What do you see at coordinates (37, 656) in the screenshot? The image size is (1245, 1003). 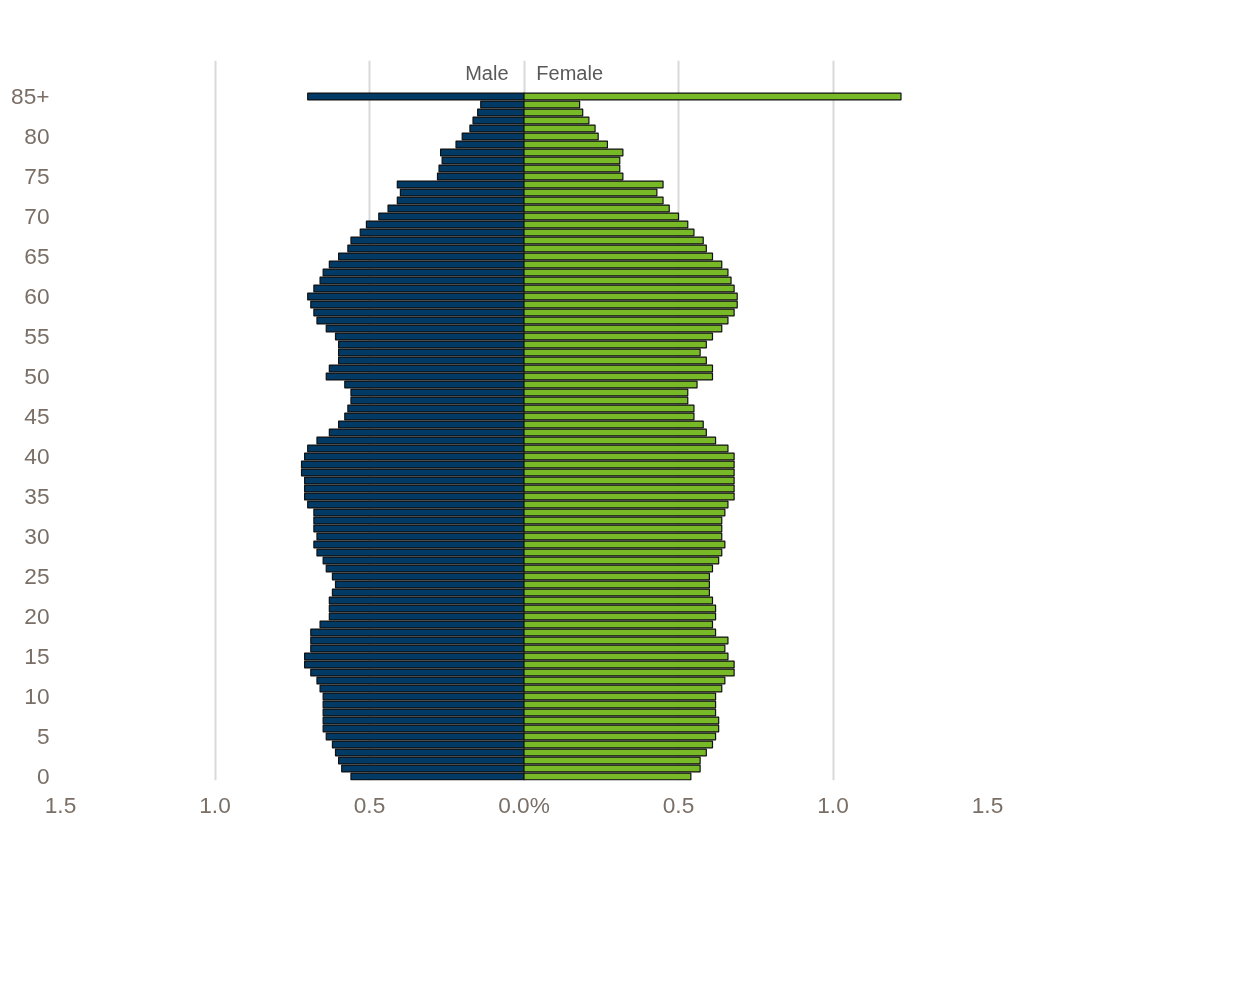 I see `y-tick-label: 15` at bounding box center [37, 656].